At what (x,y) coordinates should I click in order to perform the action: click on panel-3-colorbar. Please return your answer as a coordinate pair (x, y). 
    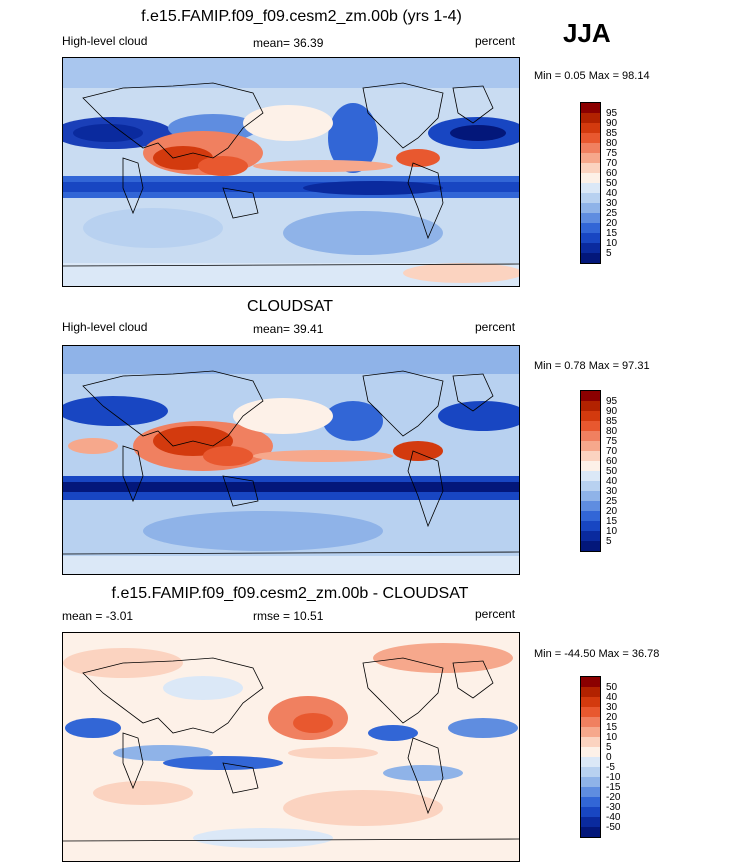
    Looking at the image, I should click on (590, 757).